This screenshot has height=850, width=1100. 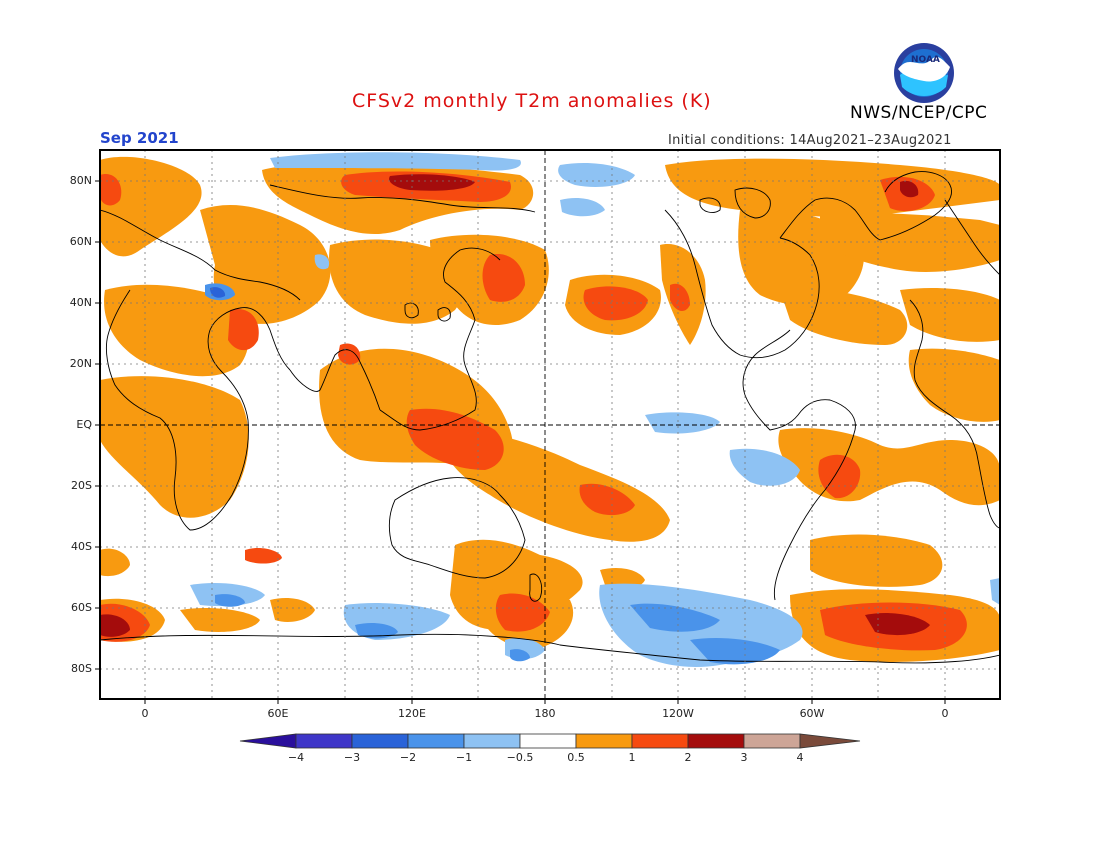 I want to click on colorbar-tick-label: 0.5, so click(x=576, y=757).